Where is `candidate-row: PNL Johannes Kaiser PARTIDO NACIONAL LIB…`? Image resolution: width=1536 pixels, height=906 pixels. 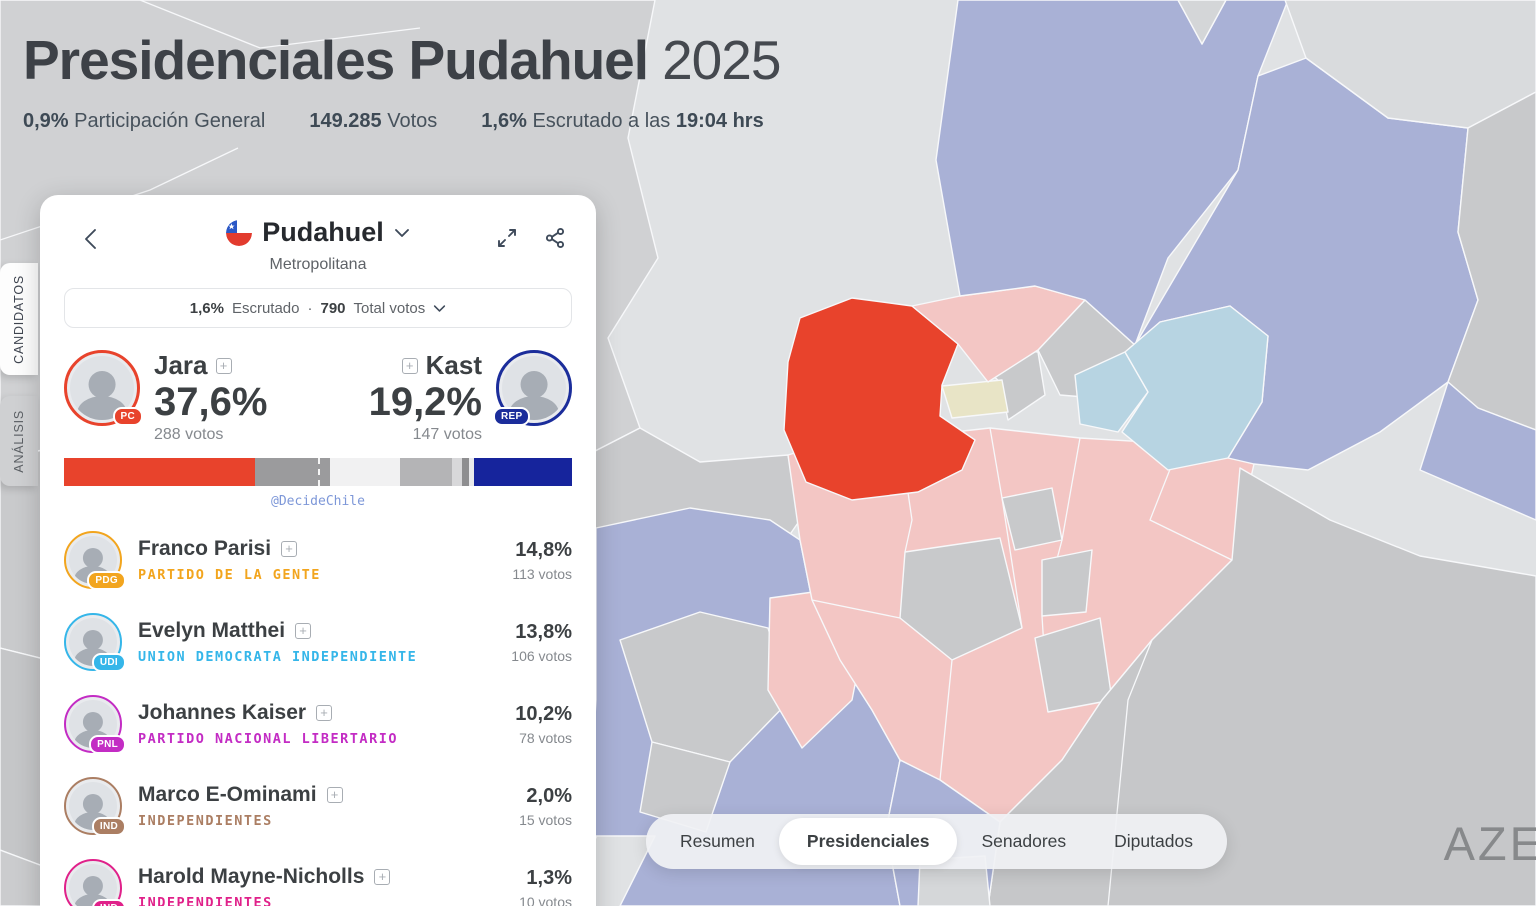
candidate-row: PNL Johannes Kaiser PARTIDO NACIONAL LIB… is located at coordinates (318, 724).